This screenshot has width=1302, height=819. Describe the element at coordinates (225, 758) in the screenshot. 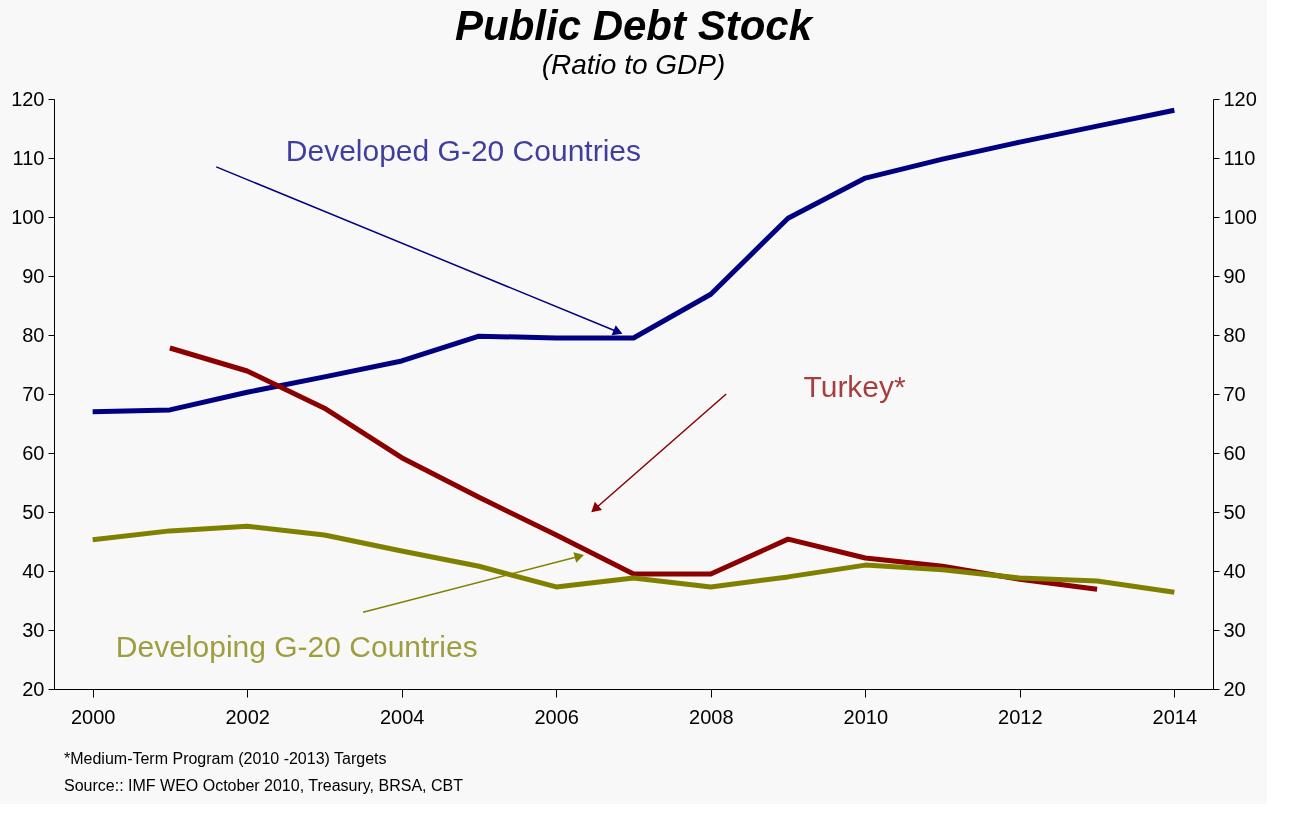

I see `text: *Medium-Term Program (2010 -2013) Targets` at that location.